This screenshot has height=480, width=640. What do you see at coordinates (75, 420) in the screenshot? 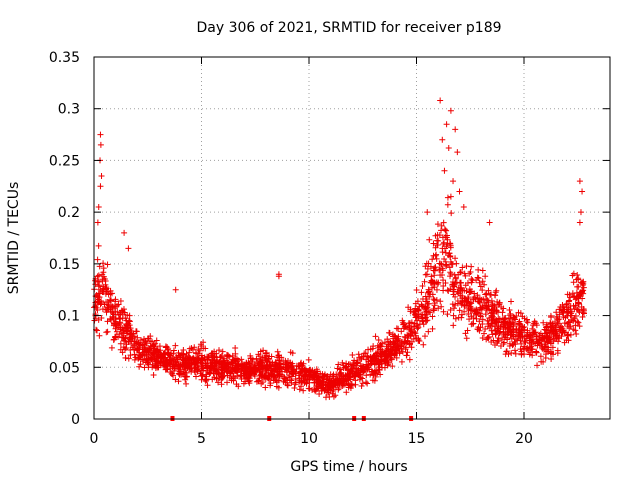
I see `y-tick-label: 0` at bounding box center [75, 420].